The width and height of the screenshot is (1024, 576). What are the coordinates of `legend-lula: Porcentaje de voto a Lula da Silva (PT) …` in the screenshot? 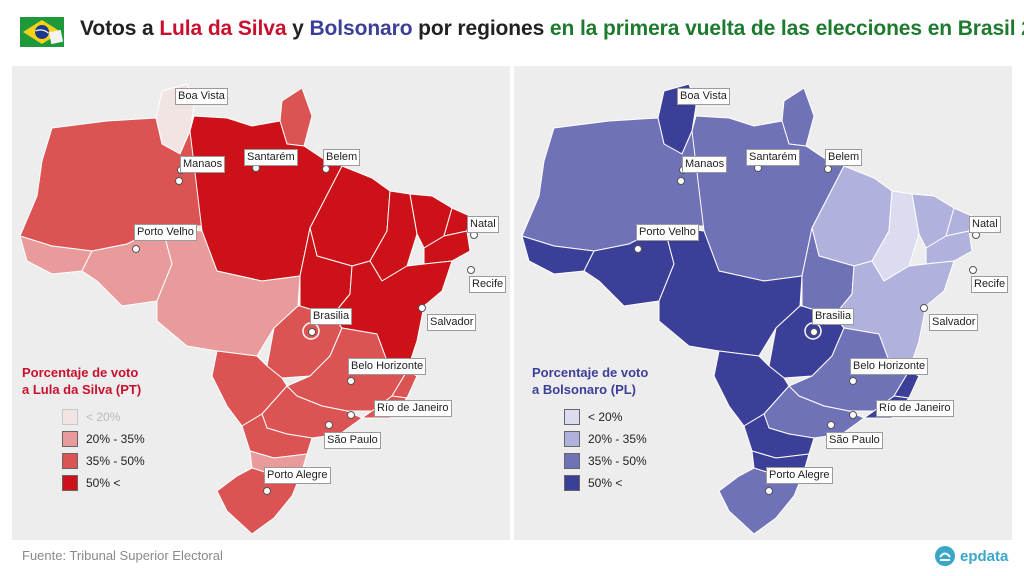 It's located at (83, 429).